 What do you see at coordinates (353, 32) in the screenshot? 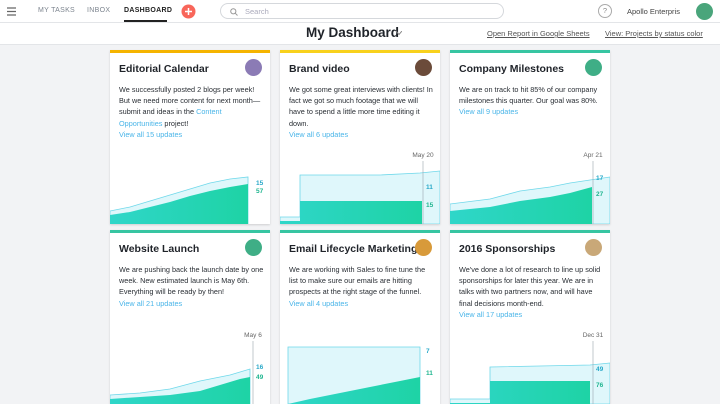
I see `dashboard-title: My Dashboard` at bounding box center [353, 32].